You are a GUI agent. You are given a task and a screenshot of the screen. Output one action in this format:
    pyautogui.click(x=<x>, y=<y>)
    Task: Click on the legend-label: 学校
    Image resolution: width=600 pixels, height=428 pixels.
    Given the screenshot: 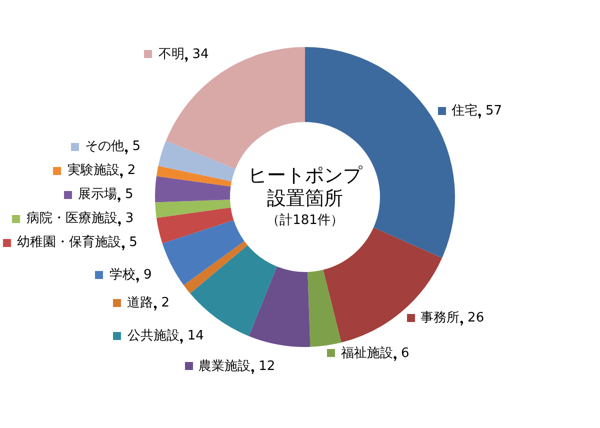 What is the action you would take?
    pyautogui.click(x=122, y=274)
    